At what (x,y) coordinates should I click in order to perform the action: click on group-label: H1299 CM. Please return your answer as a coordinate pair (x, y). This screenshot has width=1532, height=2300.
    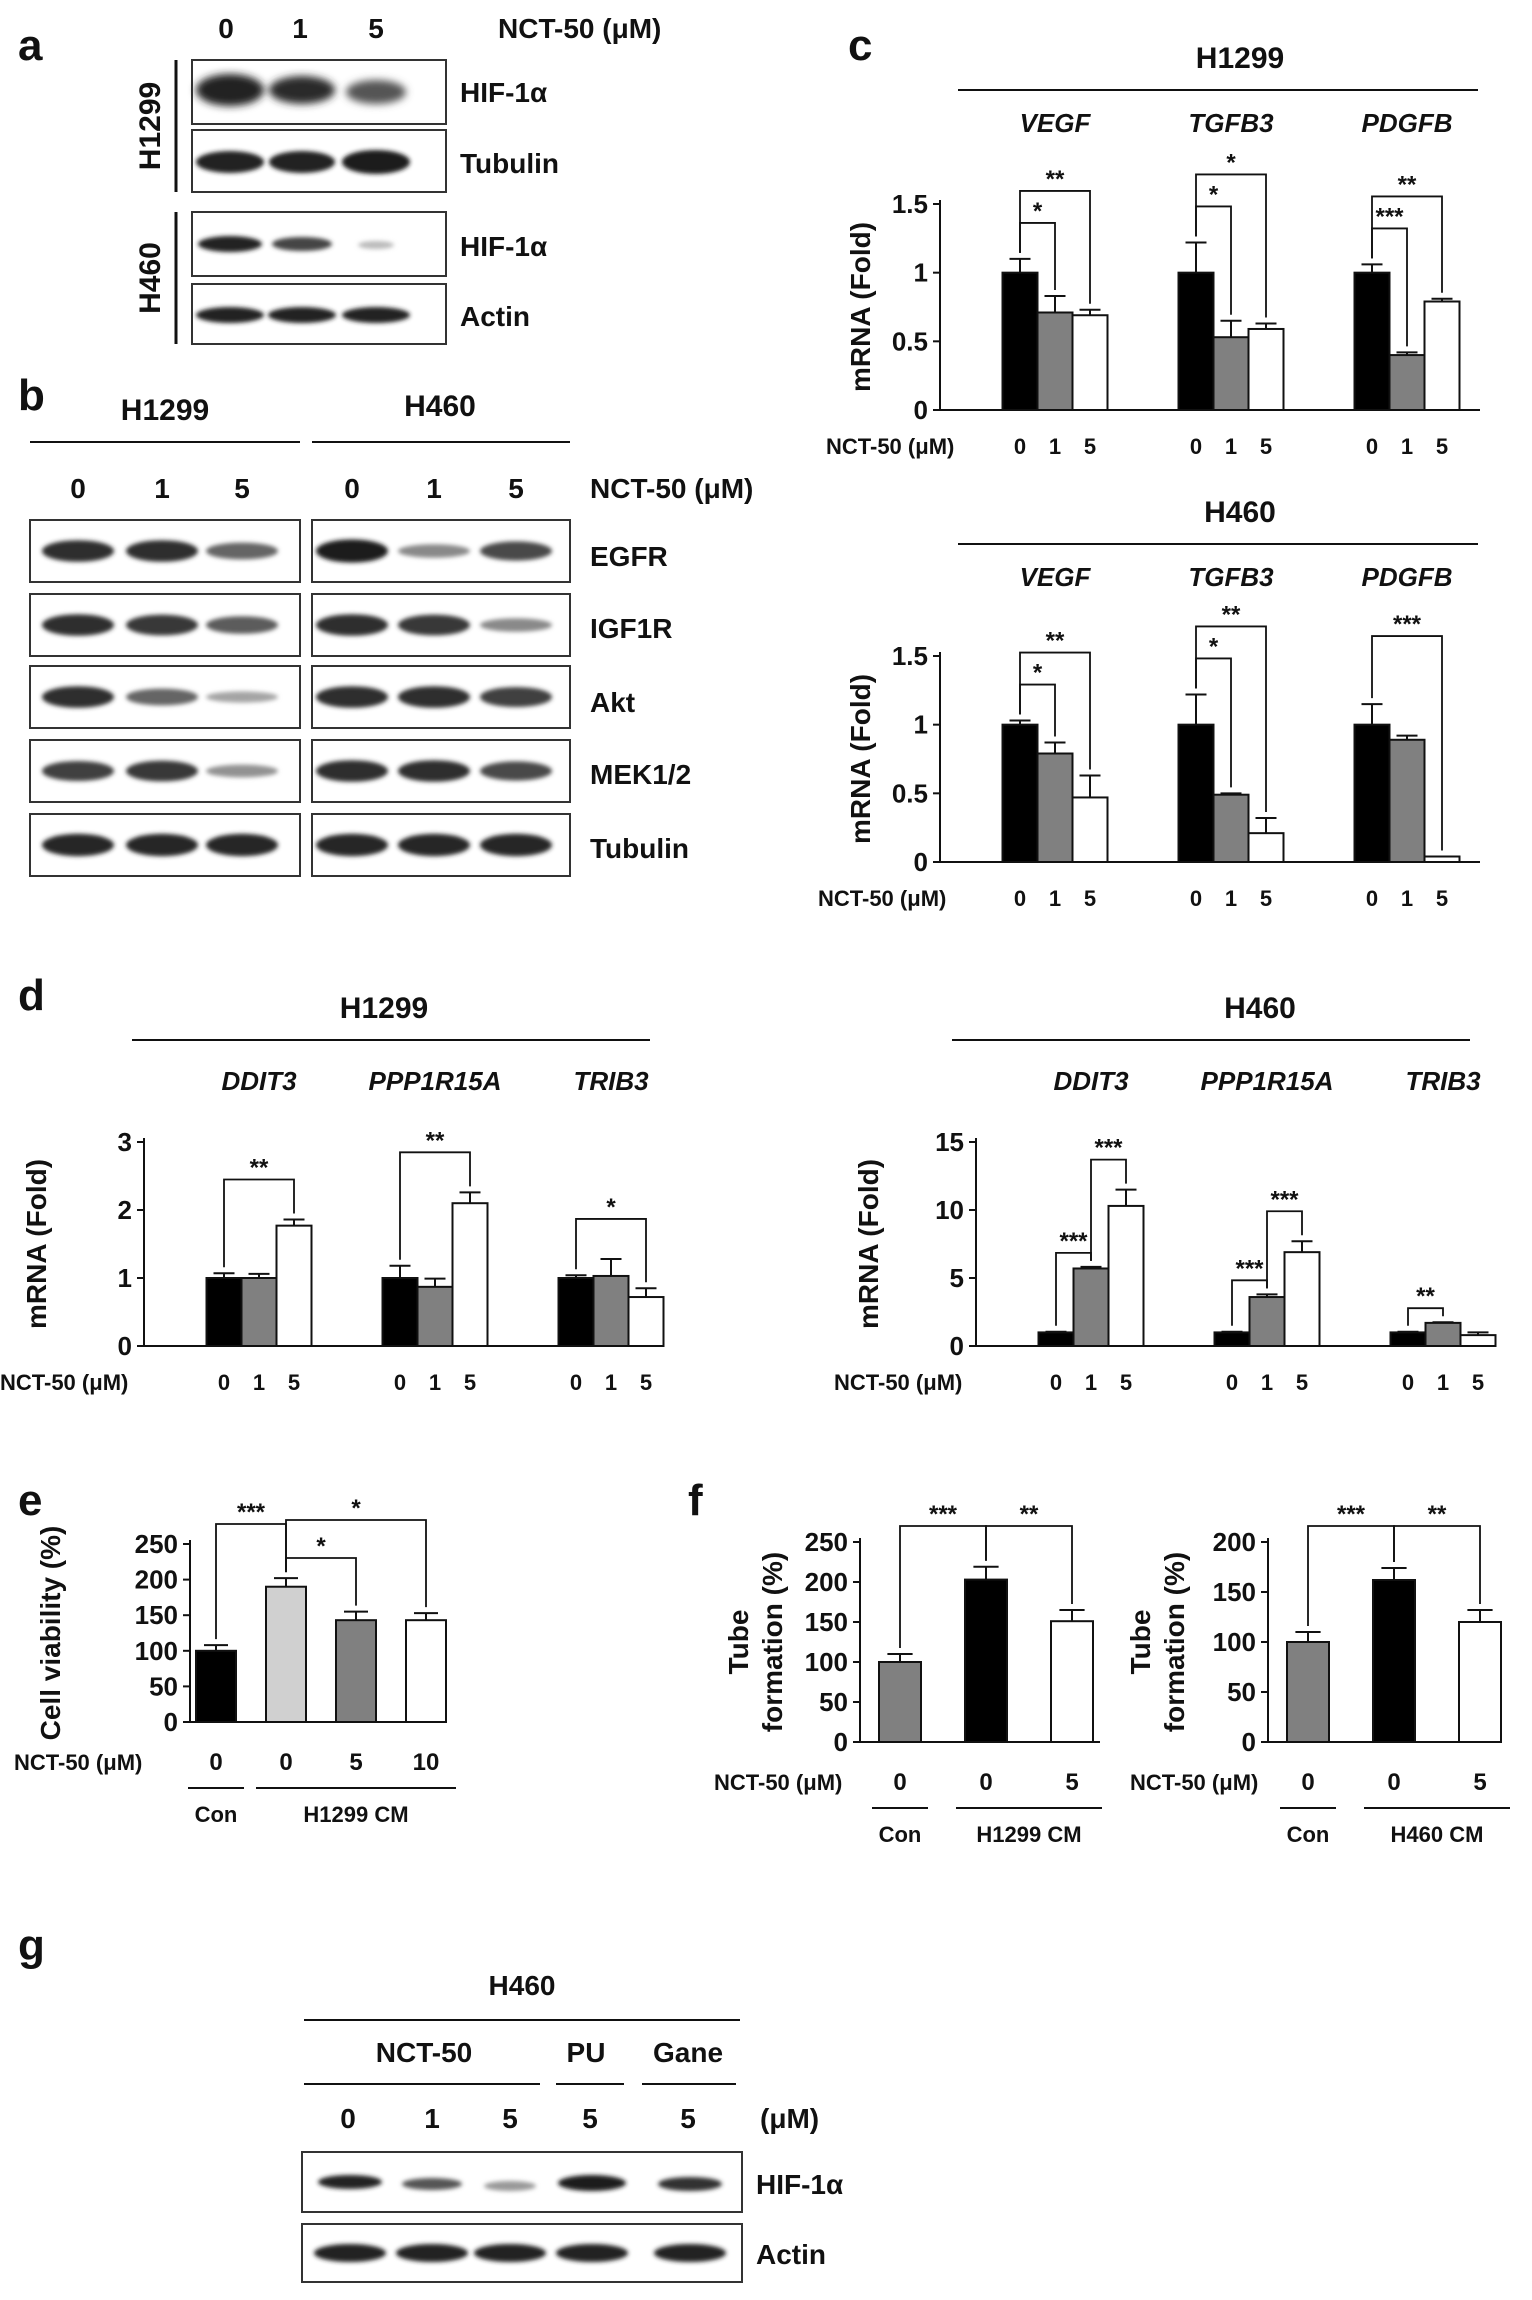
    Looking at the image, I should click on (355, 1814).